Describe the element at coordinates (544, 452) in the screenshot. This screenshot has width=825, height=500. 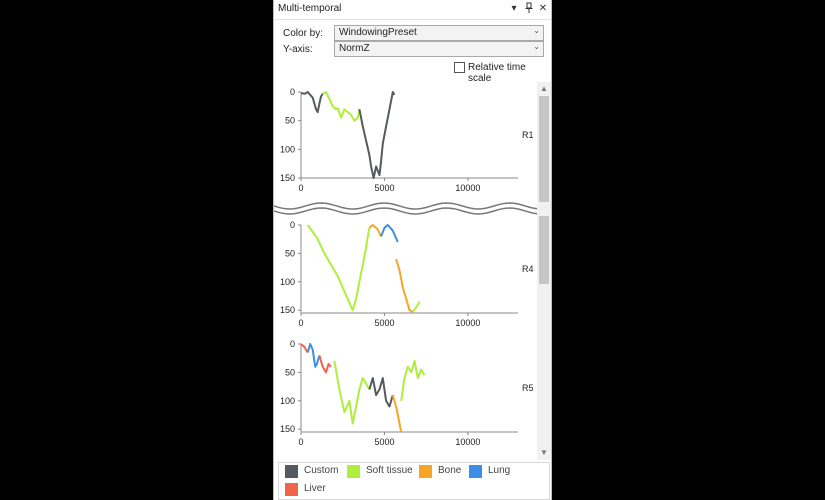
I see `scroll-down-icon: ▼` at that location.